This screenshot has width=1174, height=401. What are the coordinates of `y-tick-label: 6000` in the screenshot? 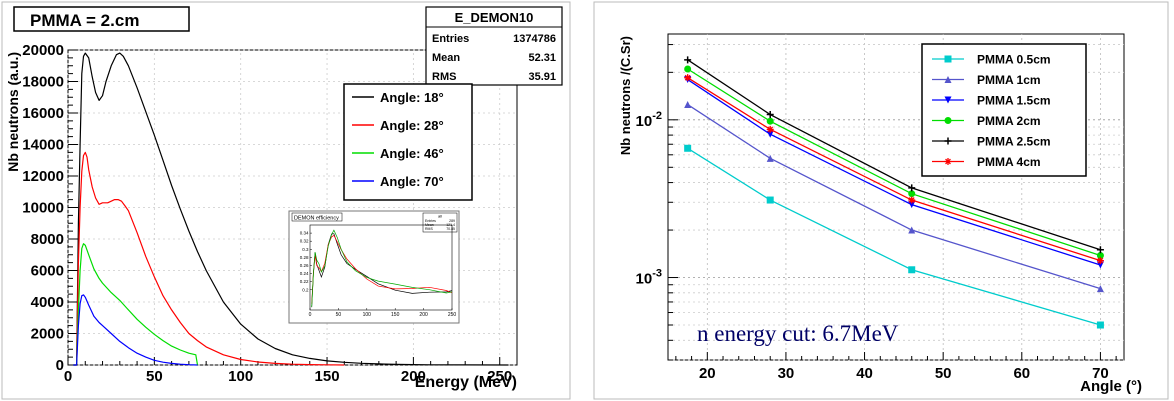 It's located at (47, 271).